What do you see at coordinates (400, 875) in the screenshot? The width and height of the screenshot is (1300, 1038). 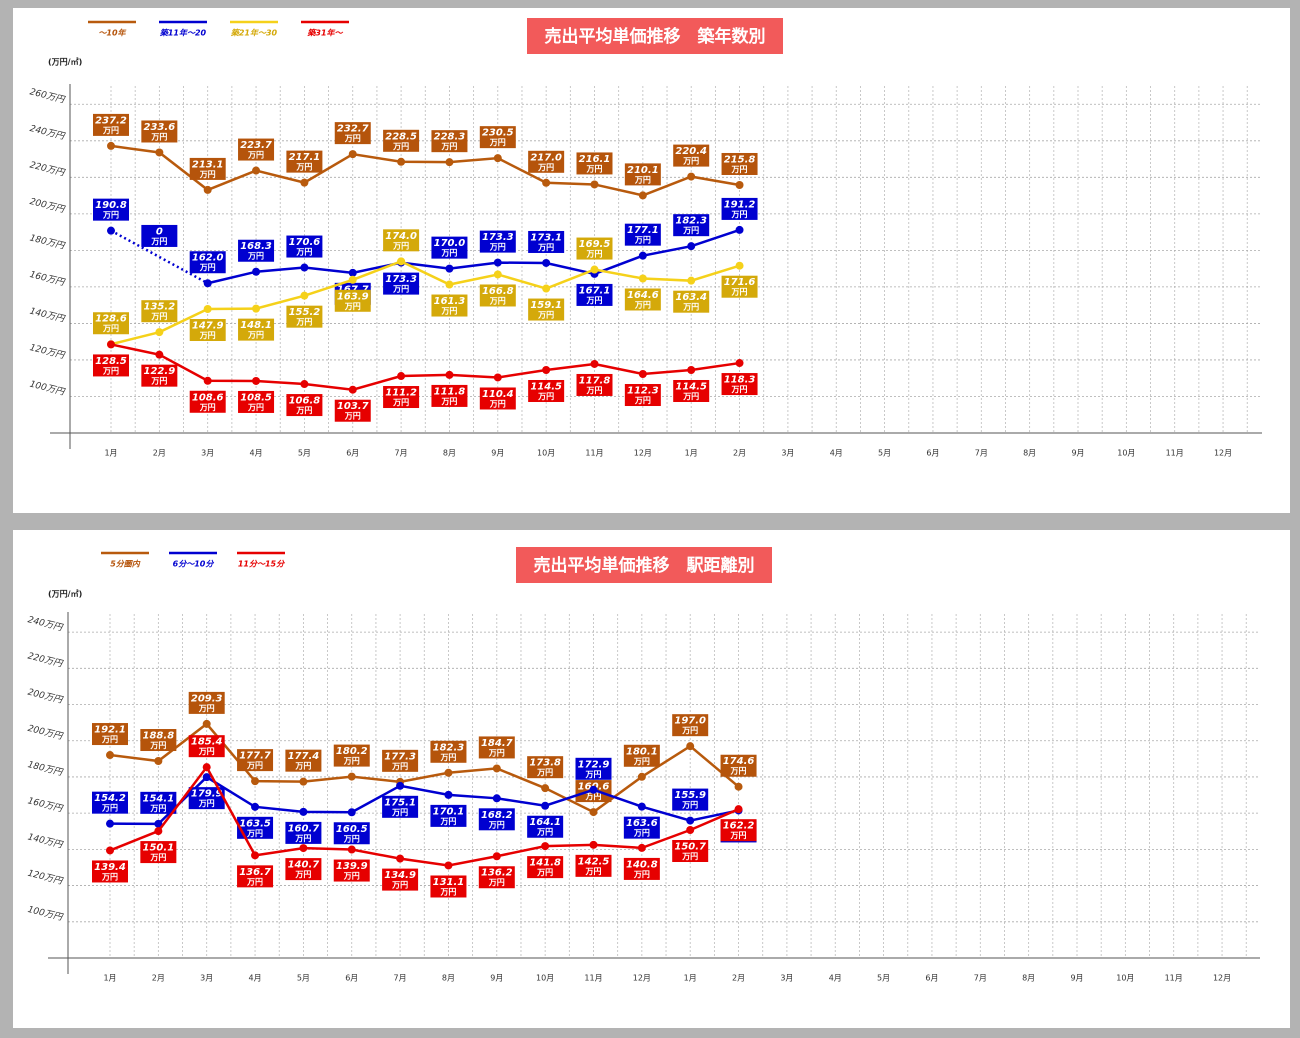 I see `data-label: 134.9` at bounding box center [400, 875].